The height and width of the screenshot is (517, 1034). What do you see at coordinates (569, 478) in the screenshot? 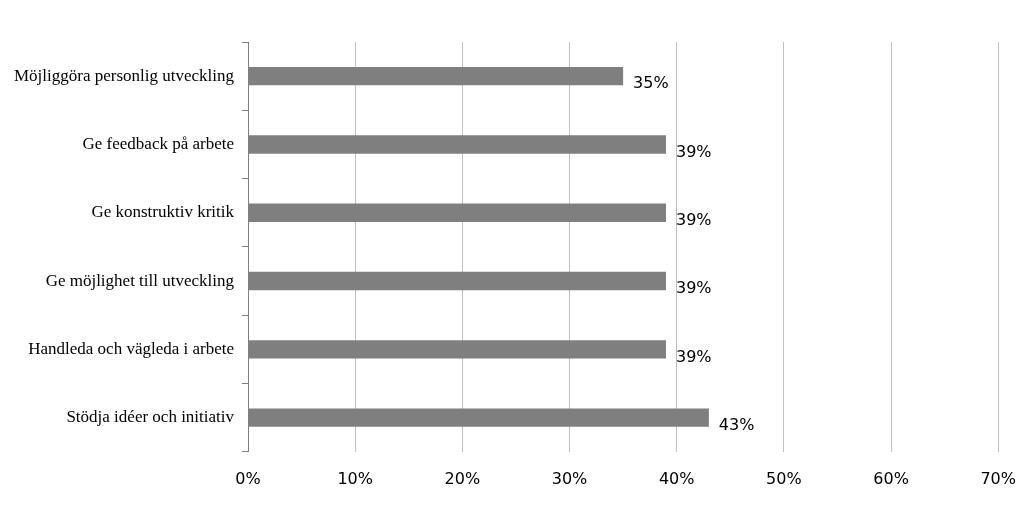
I see `x-tick-label: 30%` at bounding box center [569, 478].